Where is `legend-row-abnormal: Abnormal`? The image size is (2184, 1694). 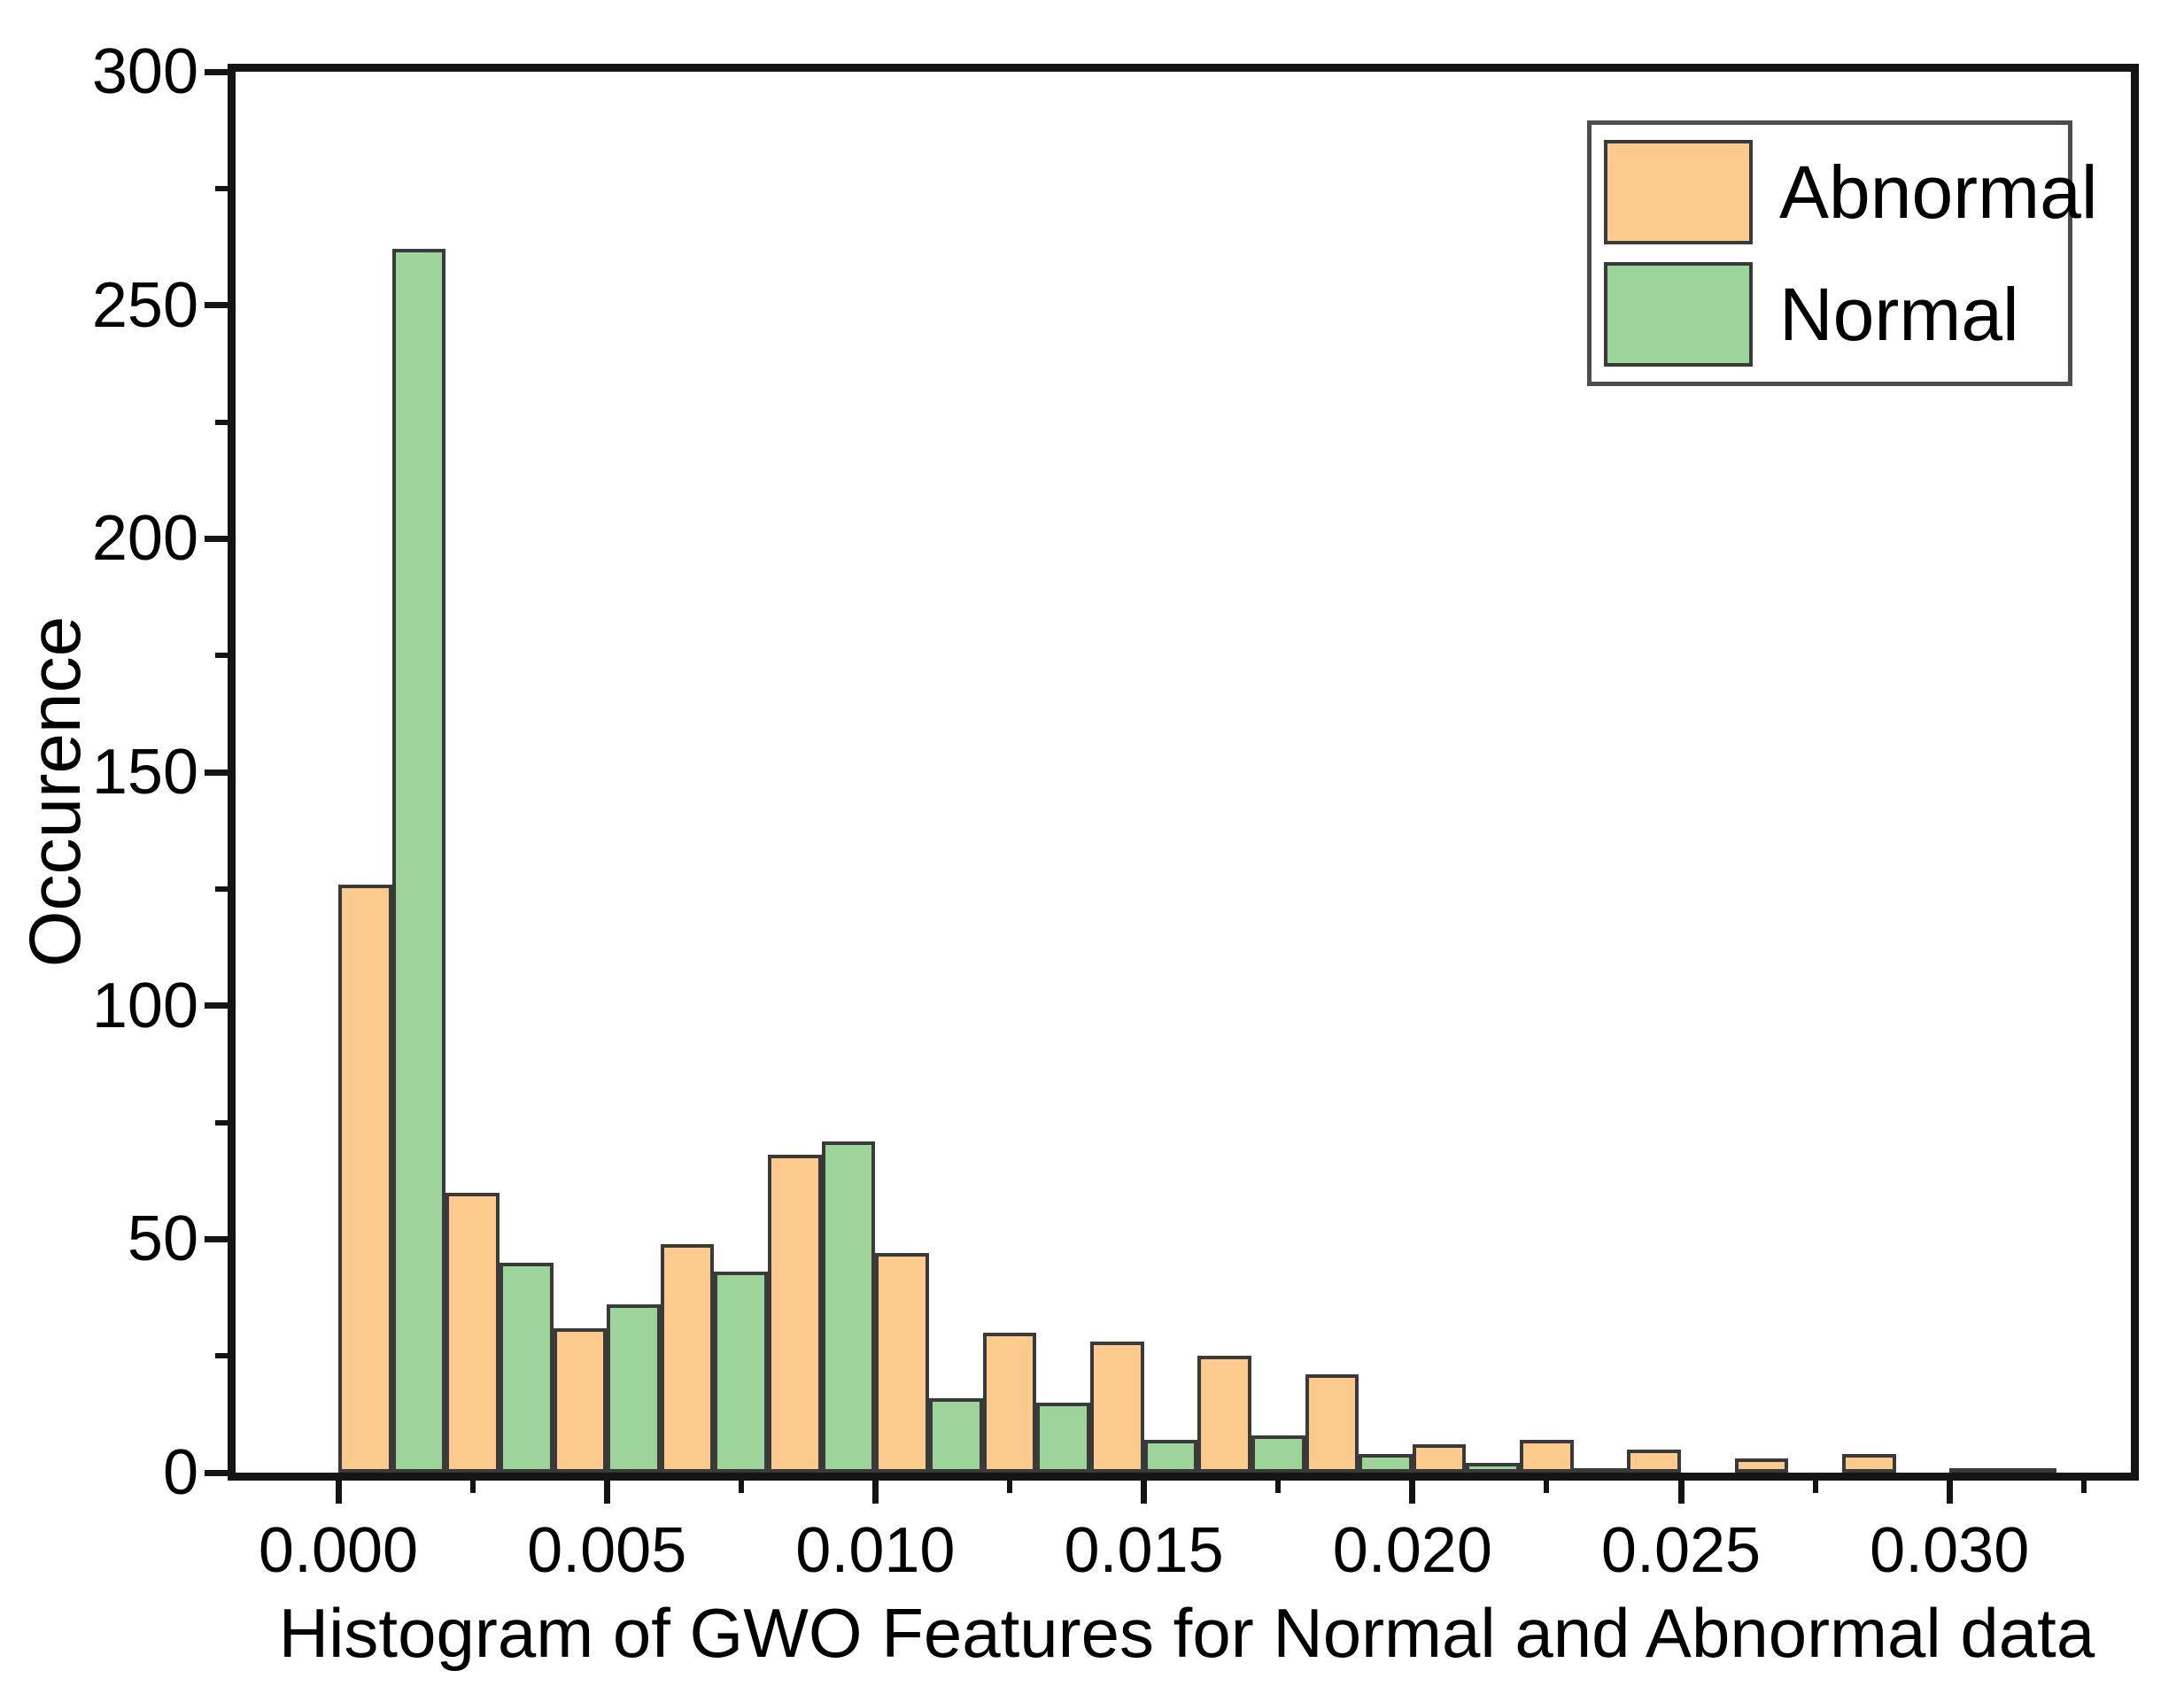
legend-row-abnormal: Abnormal is located at coordinates (1851, 192).